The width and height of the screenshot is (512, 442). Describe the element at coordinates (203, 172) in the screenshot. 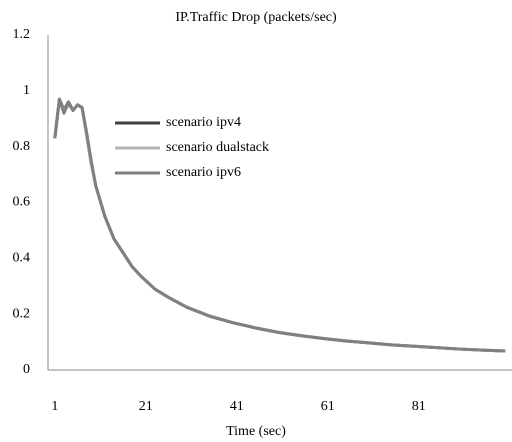

I see `legend-label: scenario ipv6` at that location.